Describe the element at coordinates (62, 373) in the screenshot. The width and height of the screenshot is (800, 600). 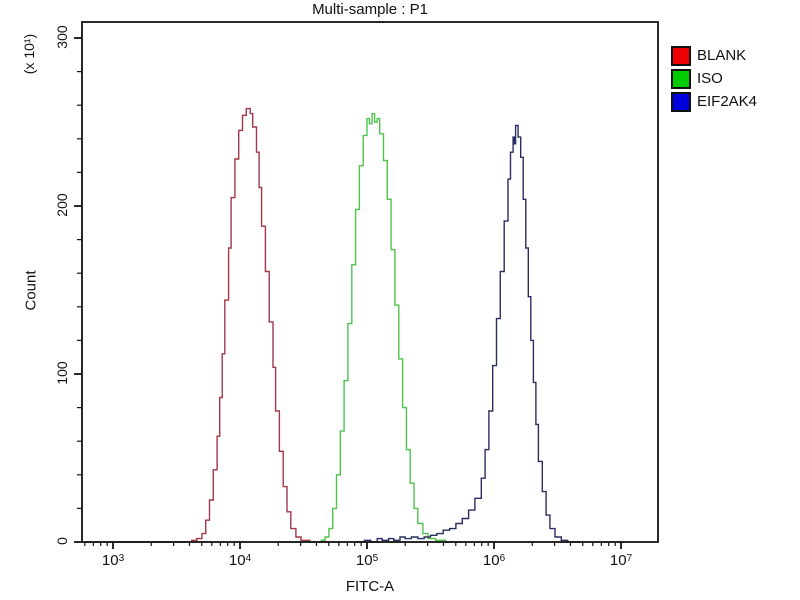
I see `y-tick-label-100: 100` at that location.